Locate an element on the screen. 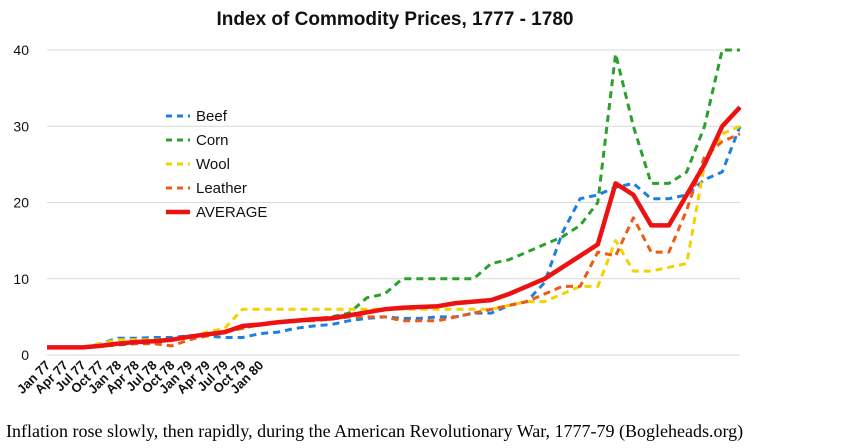 This screenshot has height=448, width=848. legend-item-beef: Beef is located at coordinates (197, 116).